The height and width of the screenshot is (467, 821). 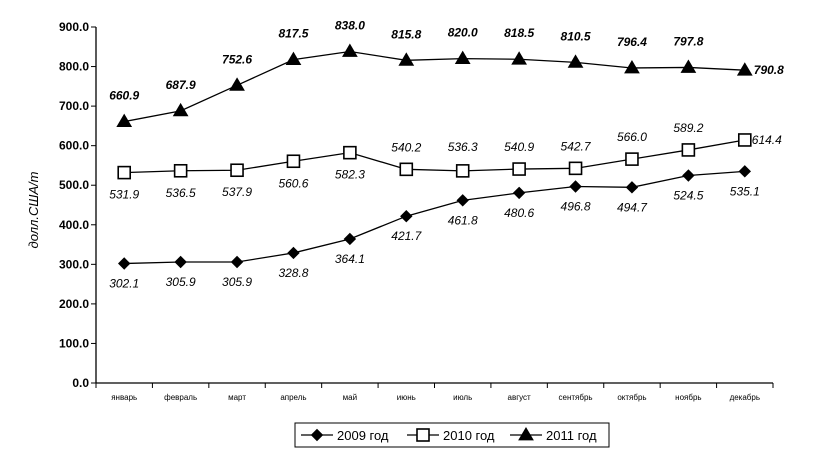 What do you see at coordinates (463, 147) in the screenshot?
I see `data-label-2010: 536.3` at bounding box center [463, 147].